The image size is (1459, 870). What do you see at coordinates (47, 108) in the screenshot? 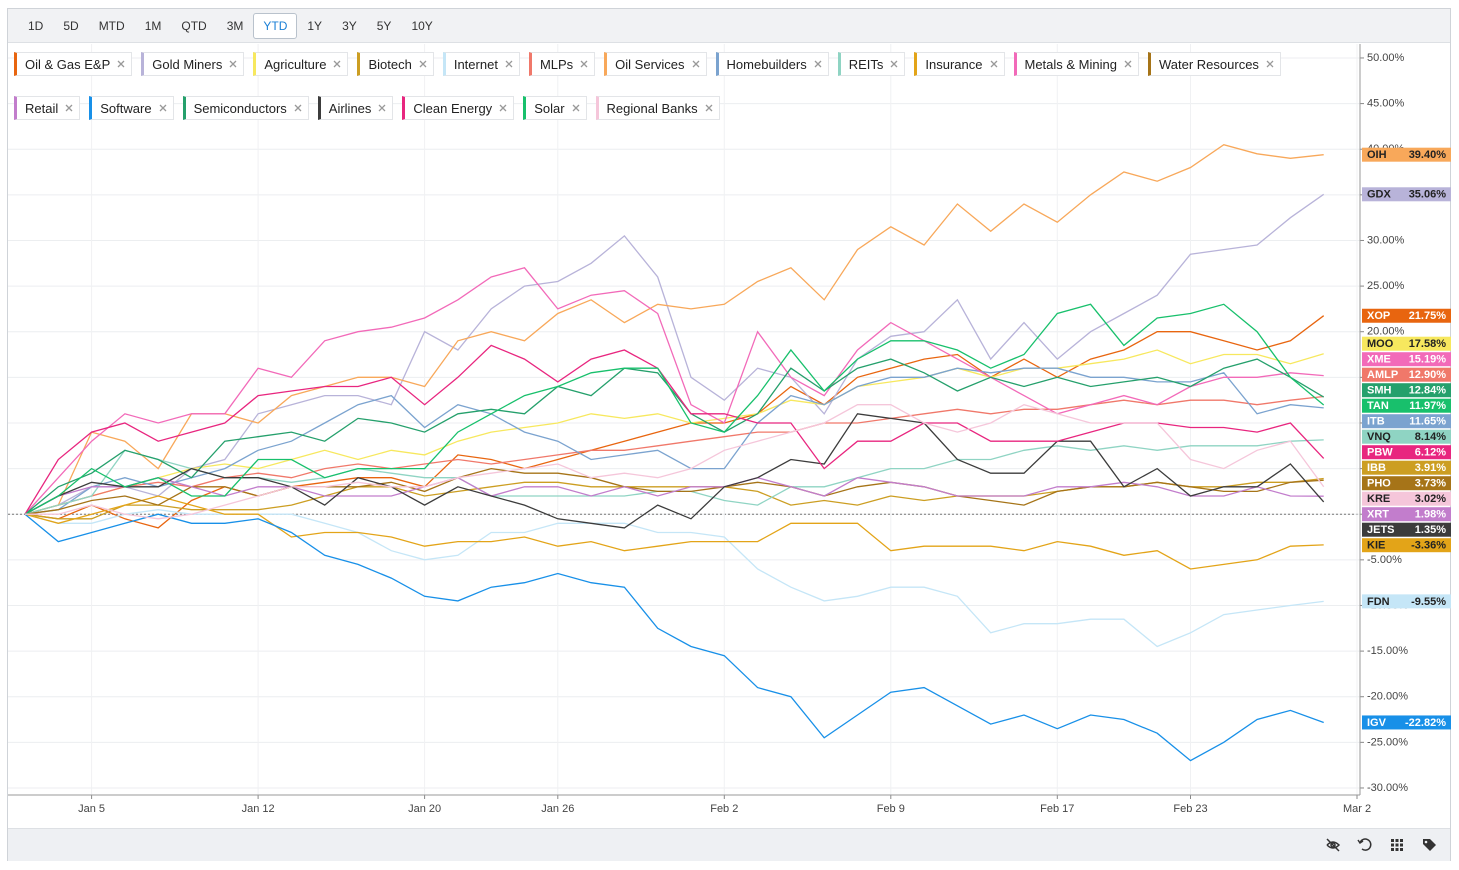
I see `legend-item: Retail` at bounding box center [47, 108].